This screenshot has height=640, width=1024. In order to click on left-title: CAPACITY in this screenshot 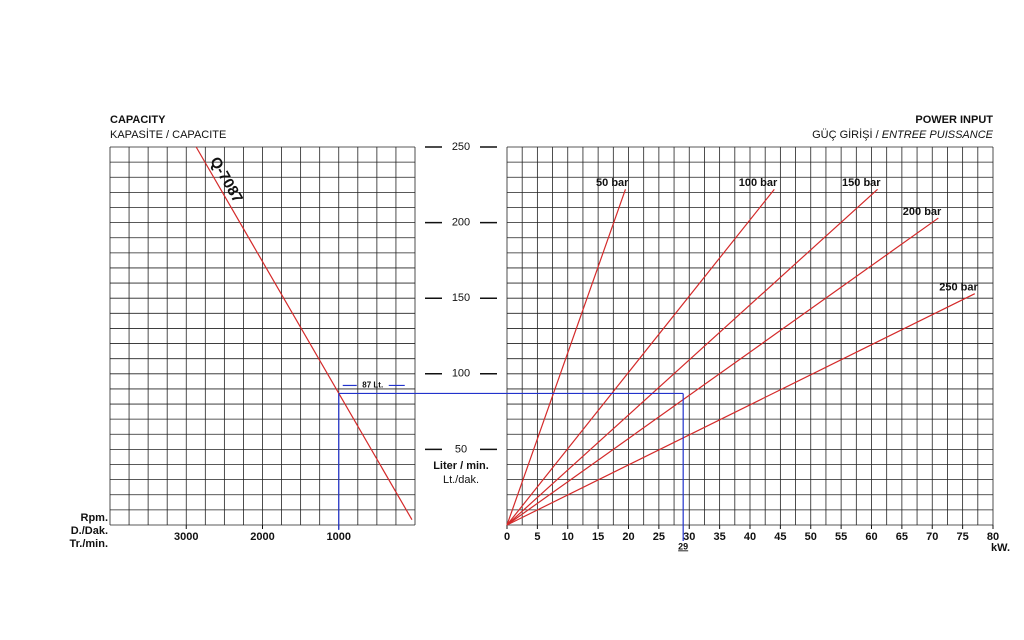, I will do `click(138, 120)`.